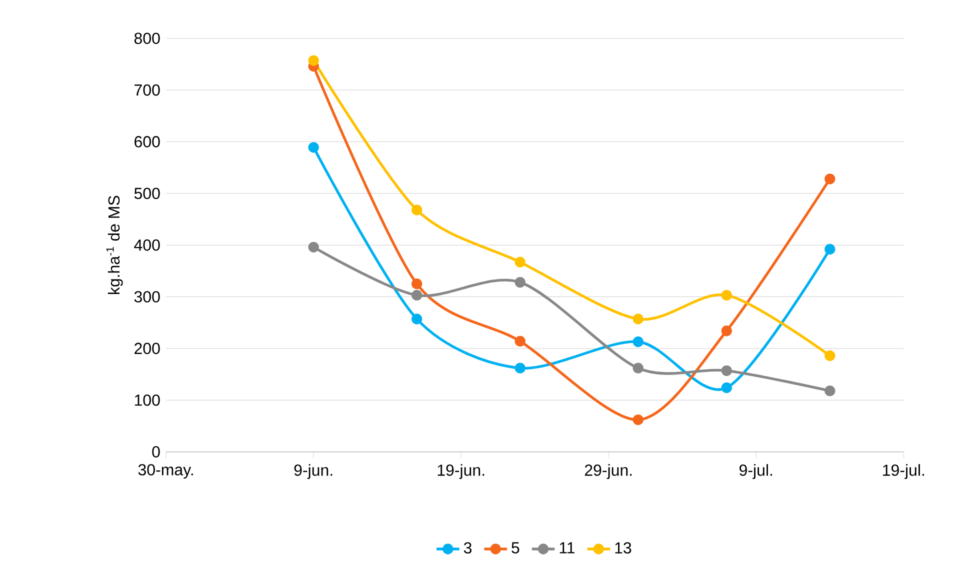 The width and height of the screenshot is (963, 587). What do you see at coordinates (567, 548) in the screenshot?
I see `legend-label: 11` at bounding box center [567, 548].